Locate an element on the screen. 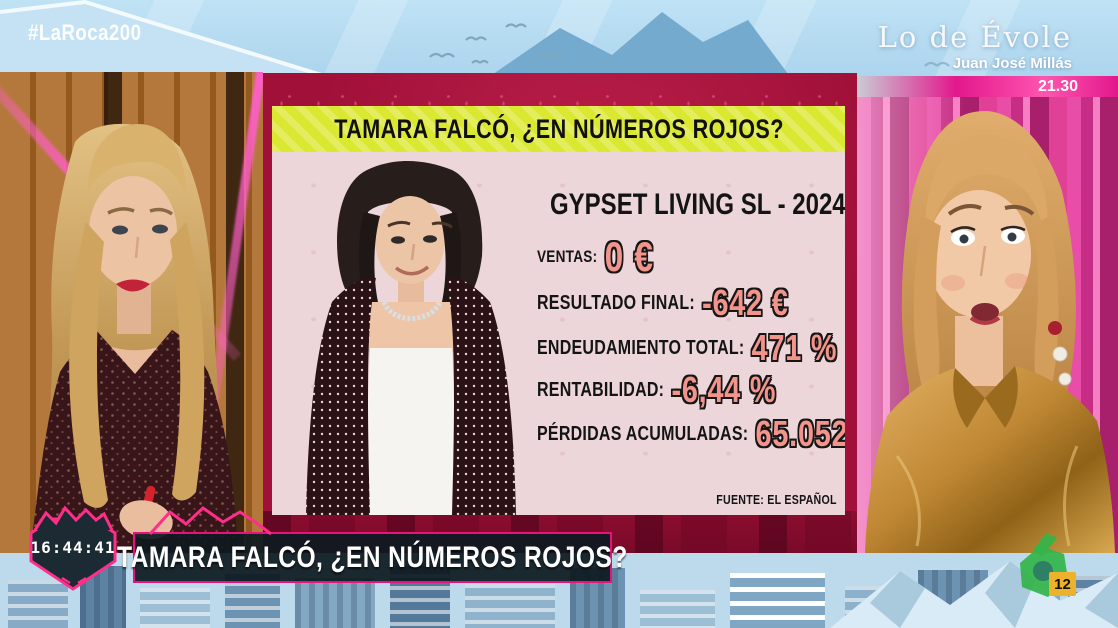 The image size is (1118, 628). stat-row-endeudamiento: ENDEUDAMIENTO TOTAL: 471 % is located at coordinates (687, 348).